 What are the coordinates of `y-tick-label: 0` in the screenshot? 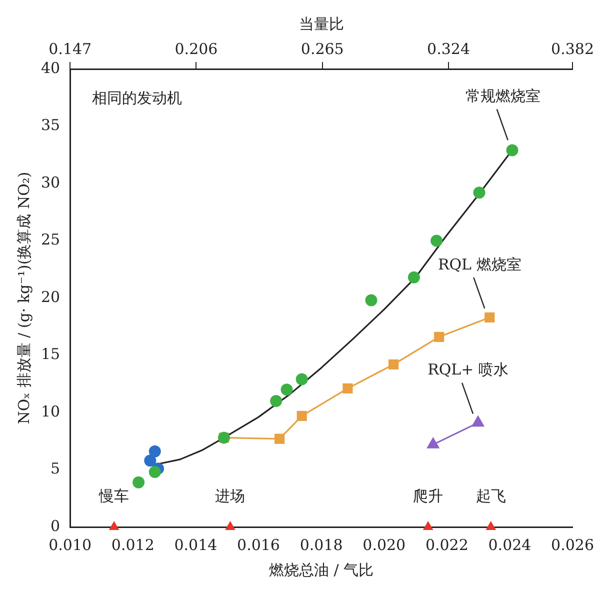 It's located at (55, 525).